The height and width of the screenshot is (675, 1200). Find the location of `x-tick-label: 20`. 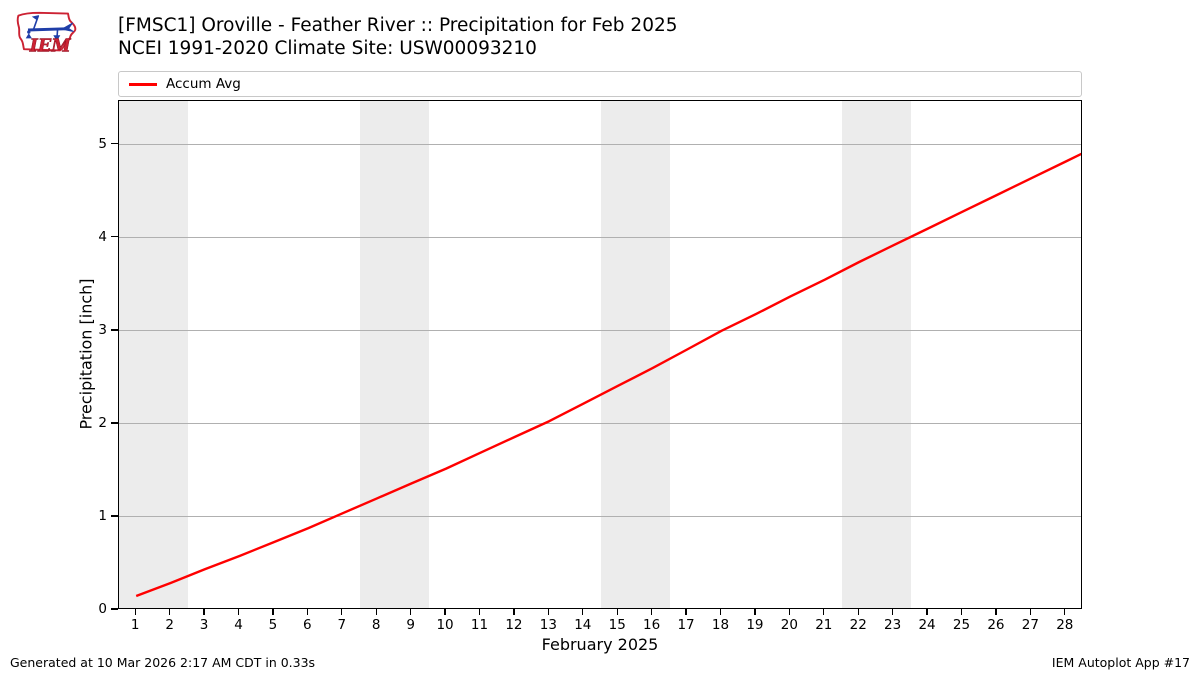

x-tick-label: 20 is located at coordinates (789, 625).